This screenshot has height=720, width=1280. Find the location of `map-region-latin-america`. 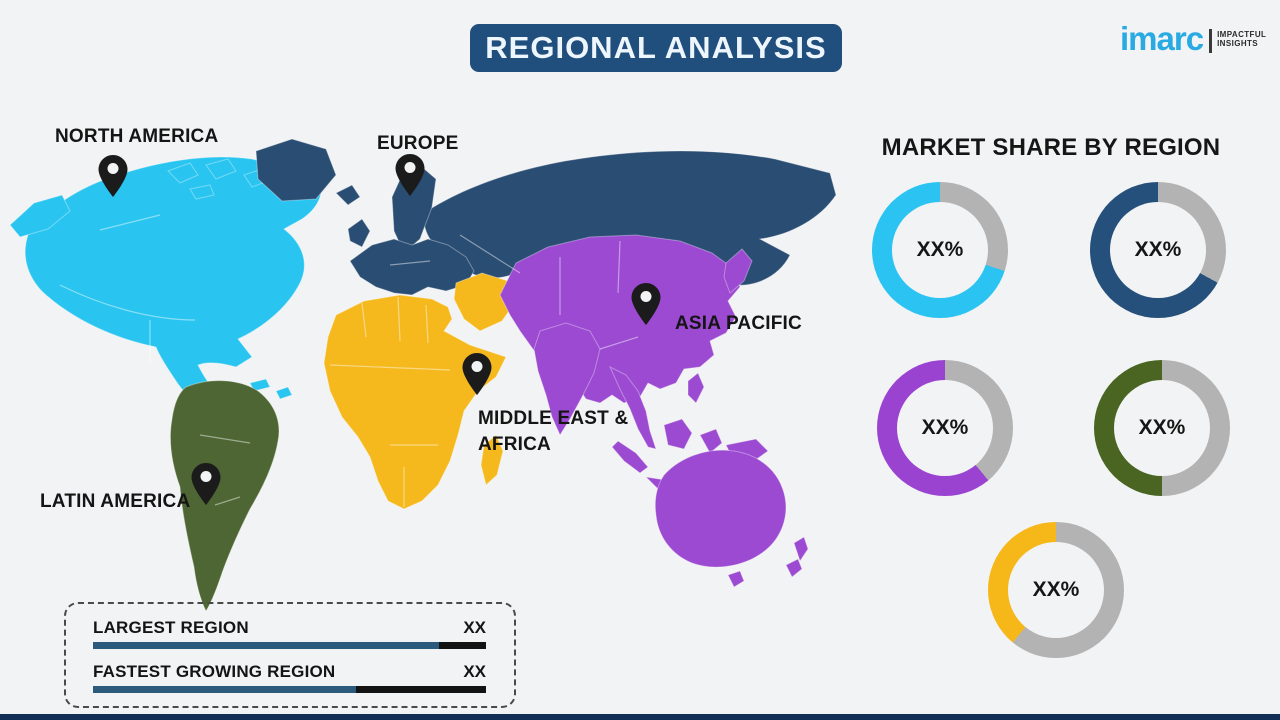

map-region-latin-america is located at coordinates (224, 496).